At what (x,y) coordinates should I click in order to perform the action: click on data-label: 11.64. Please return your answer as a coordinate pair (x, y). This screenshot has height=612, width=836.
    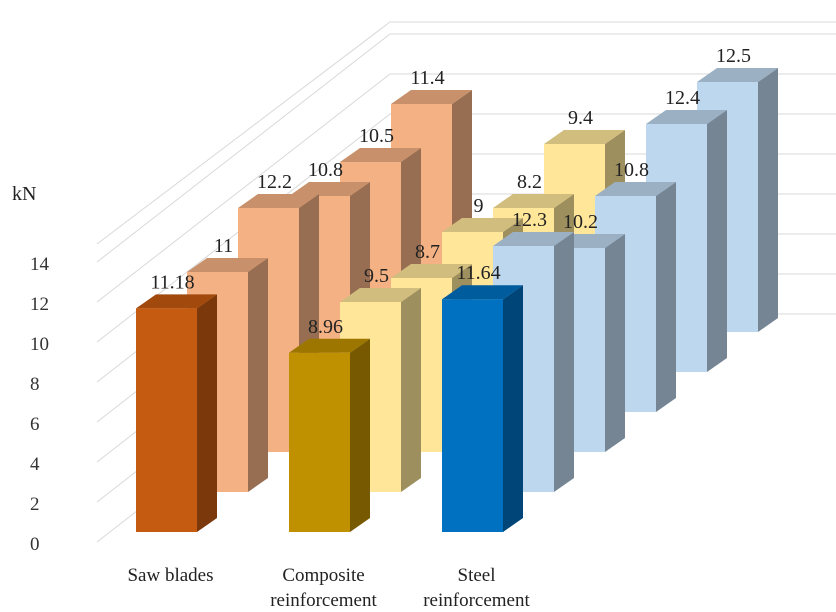
    Looking at the image, I should click on (478, 273).